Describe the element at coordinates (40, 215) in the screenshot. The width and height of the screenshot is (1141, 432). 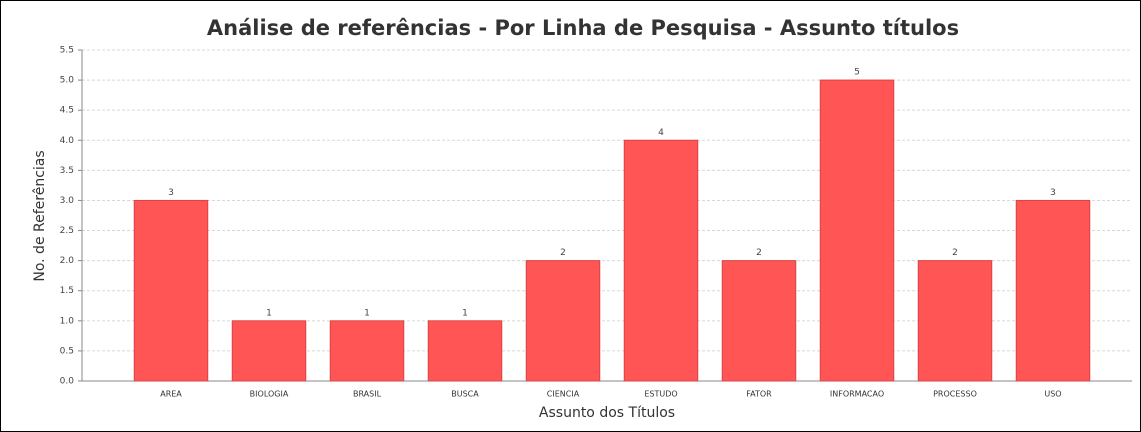
I see `y-axis-label: No. de Referências` at that location.